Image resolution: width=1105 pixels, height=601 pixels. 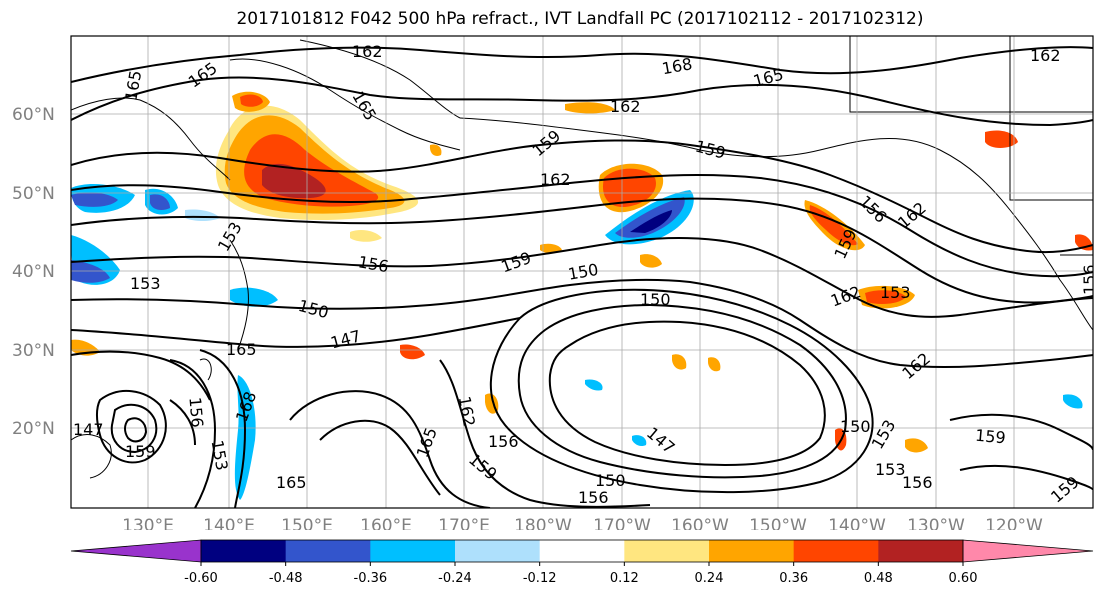 I want to click on lon-label: 160°E, so click(x=386, y=523).